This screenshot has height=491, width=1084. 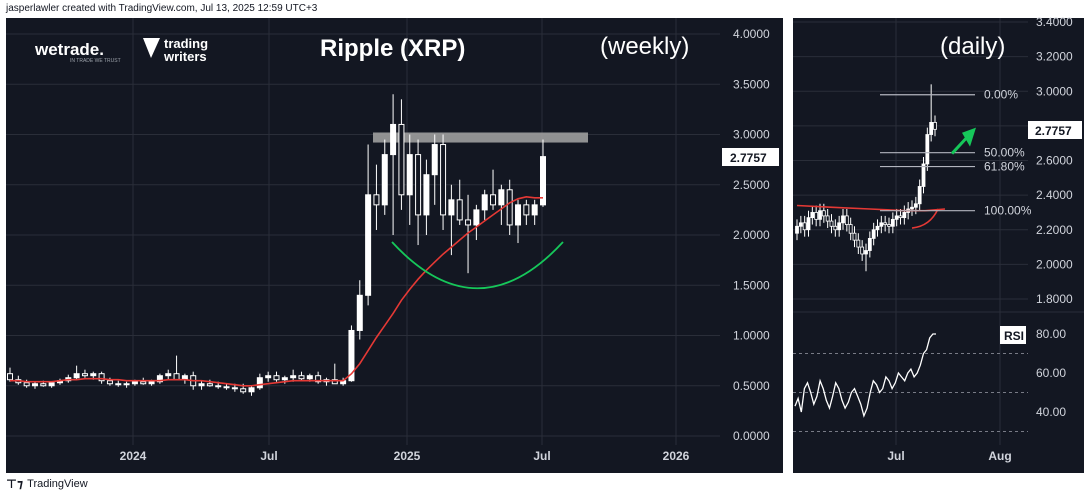 What do you see at coordinates (644, 46) in the screenshot?
I see `weekly-subtitle: (weekly)` at bounding box center [644, 46].